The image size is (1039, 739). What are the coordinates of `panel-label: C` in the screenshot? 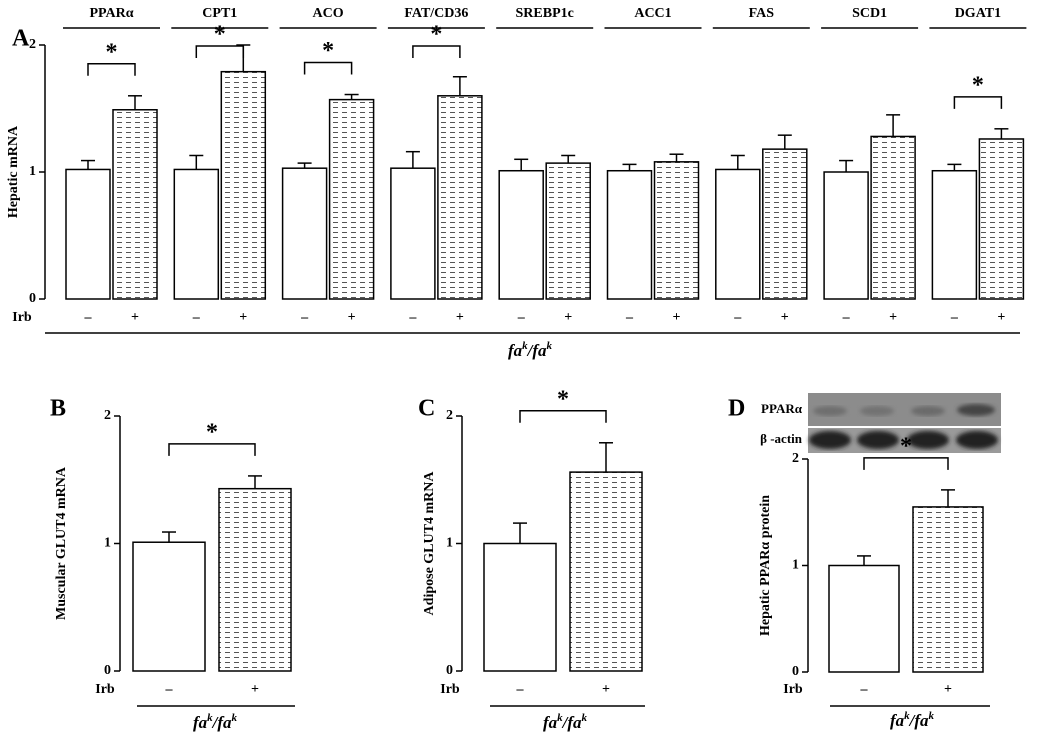 It's located at (426, 409).